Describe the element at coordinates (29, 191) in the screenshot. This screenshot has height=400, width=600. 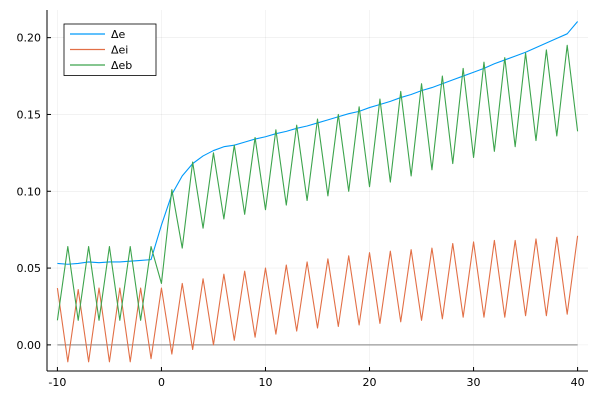
I see `y-tick-label: 0.10` at that location.